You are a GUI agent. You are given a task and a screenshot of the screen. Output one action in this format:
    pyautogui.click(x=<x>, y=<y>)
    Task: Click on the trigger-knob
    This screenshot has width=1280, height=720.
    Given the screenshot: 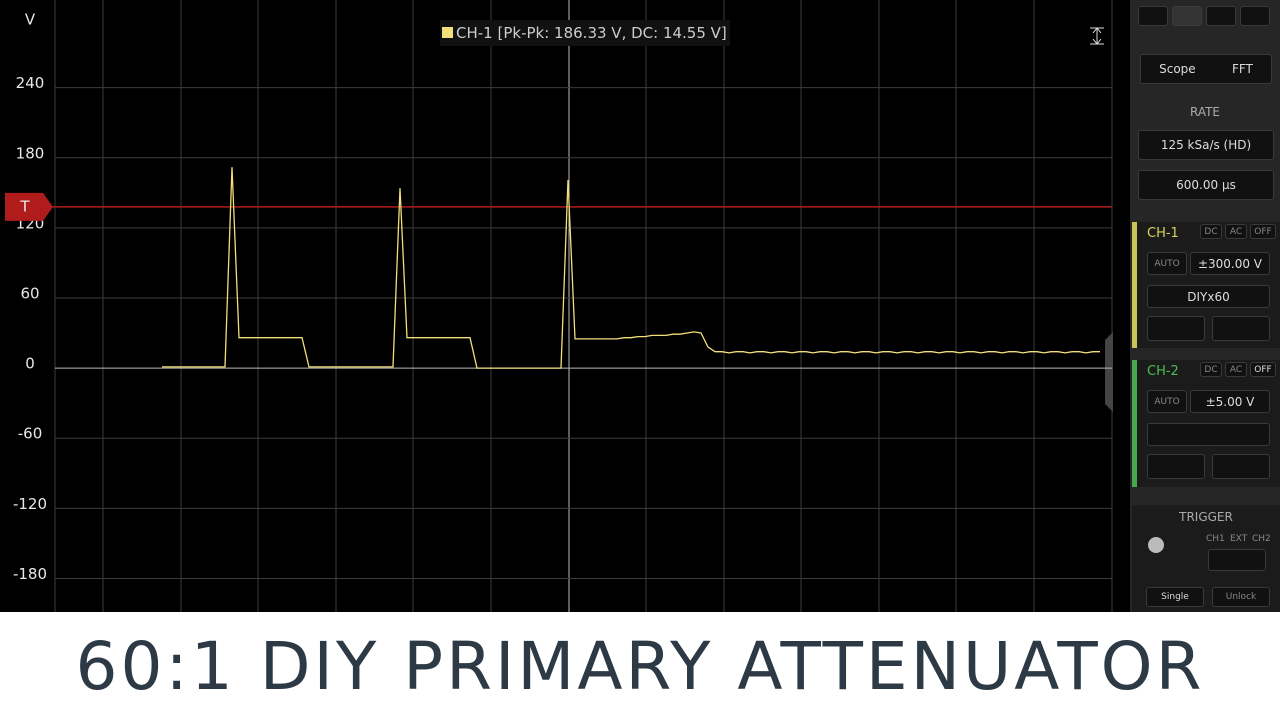 What is the action you would take?
    pyautogui.click(x=1156, y=545)
    